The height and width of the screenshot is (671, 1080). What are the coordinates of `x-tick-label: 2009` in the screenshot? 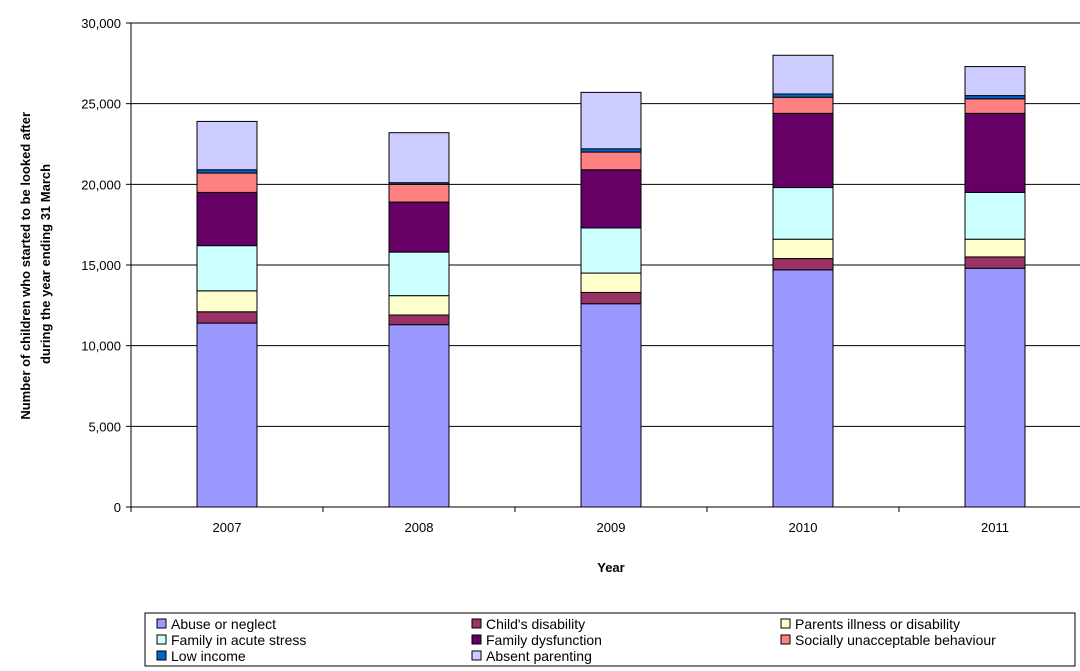 It's located at (611, 527).